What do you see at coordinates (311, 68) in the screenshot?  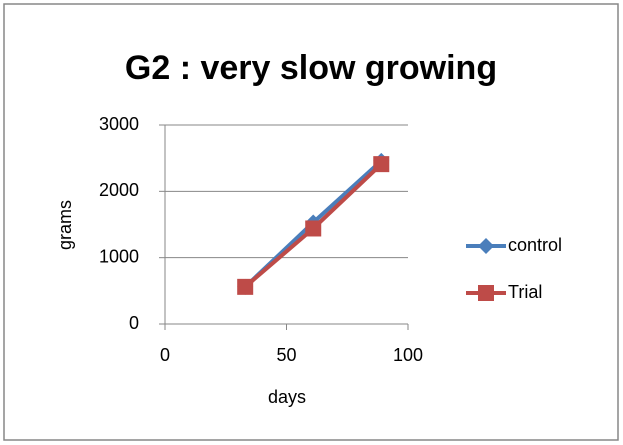 I see `chart-title: G2 : very slow growing` at bounding box center [311, 68].